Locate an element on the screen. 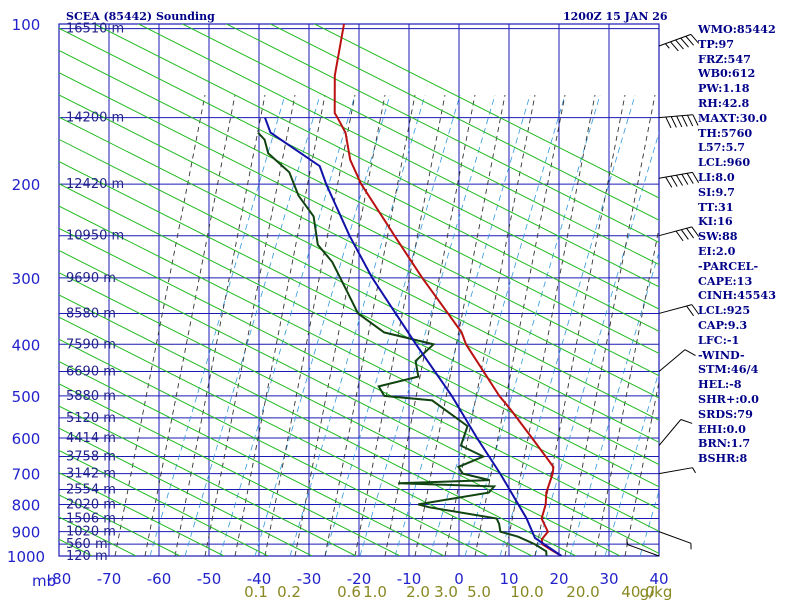 This screenshot has width=800, height=600. mixing-ratio-tick-label: 1.0 is located at coordinates (375, 591).